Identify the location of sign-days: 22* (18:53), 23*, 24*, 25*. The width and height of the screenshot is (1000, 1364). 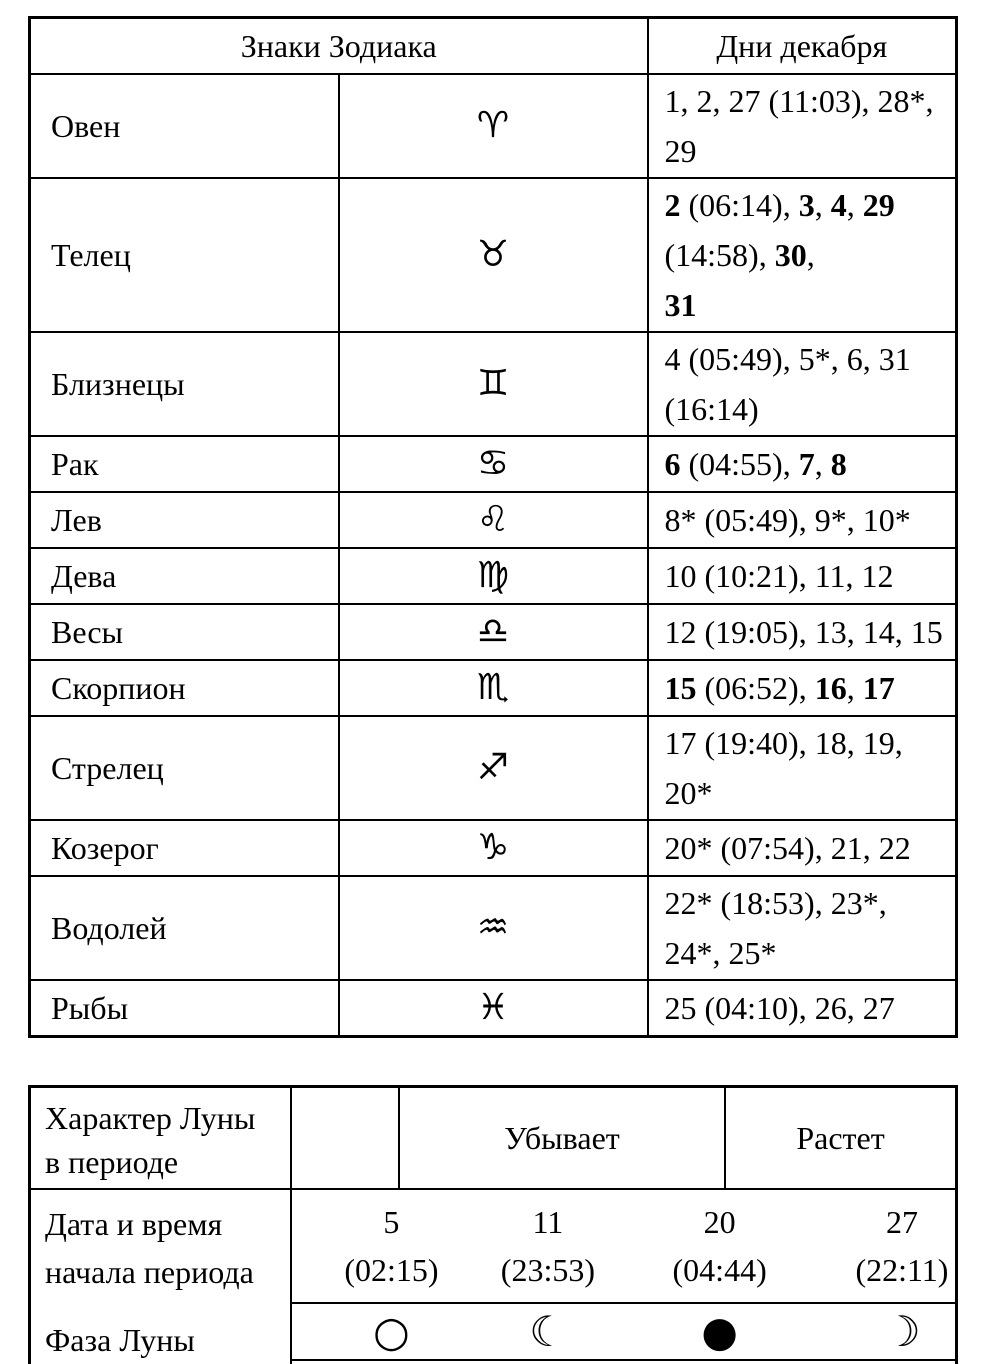
(802, 928).